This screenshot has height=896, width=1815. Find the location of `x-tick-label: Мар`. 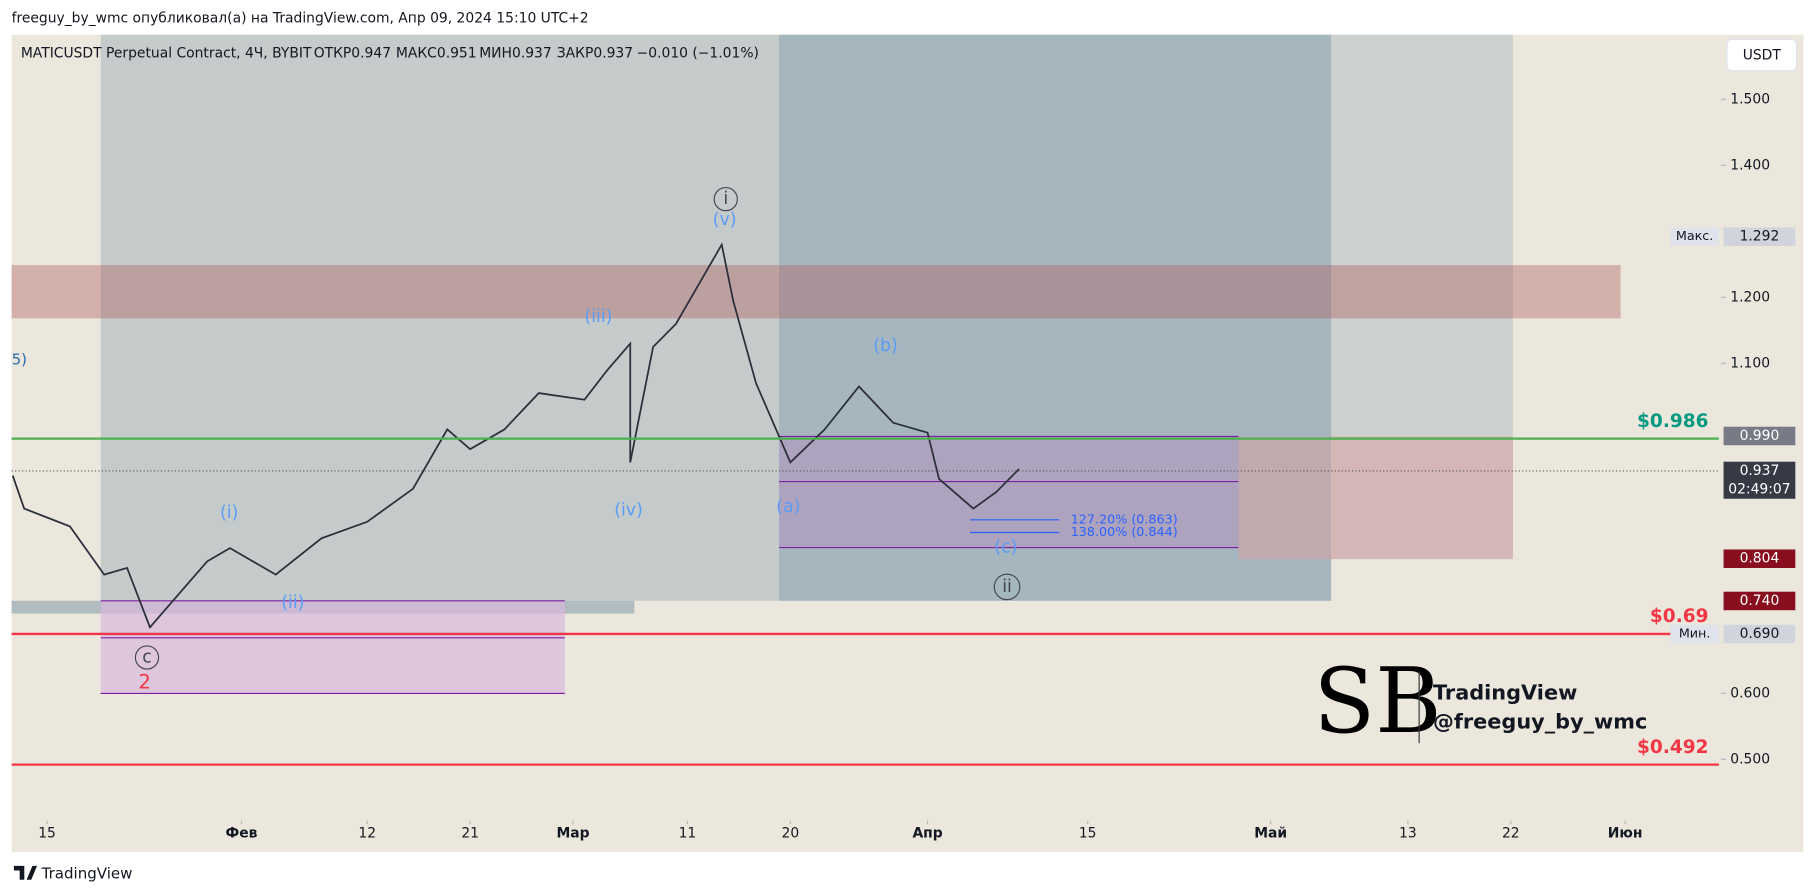

x-tick-label: Мар is located at coordinates (573, 833).